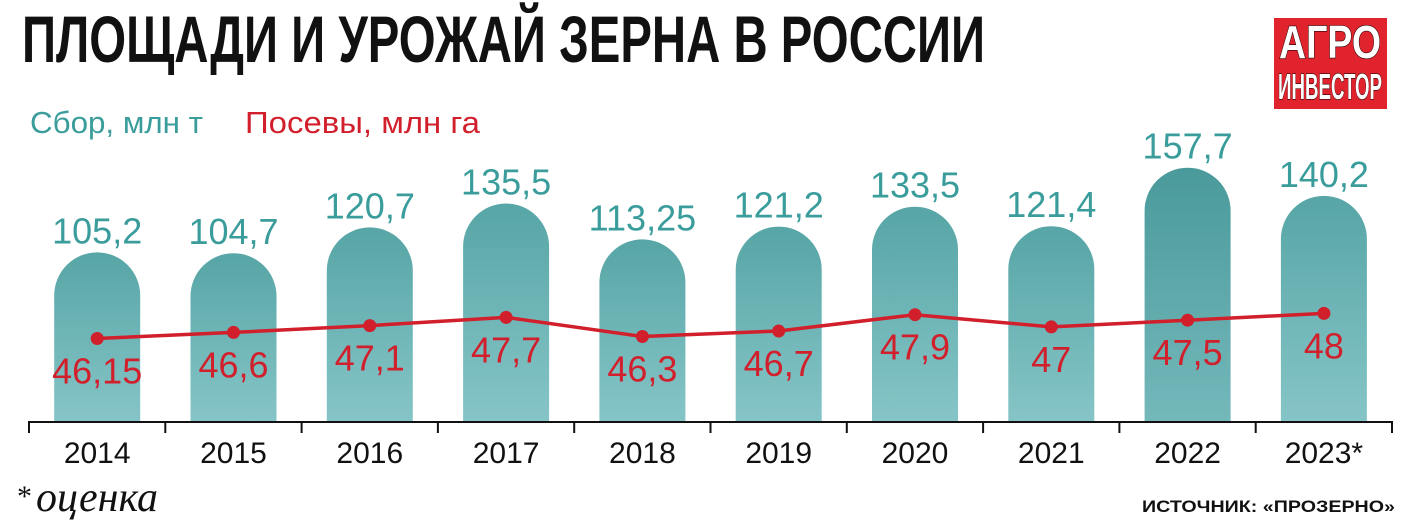  Describe the element at coordinates (1330, 42) in the screenshot. I see `logo-line-1: АГРО` at that location.